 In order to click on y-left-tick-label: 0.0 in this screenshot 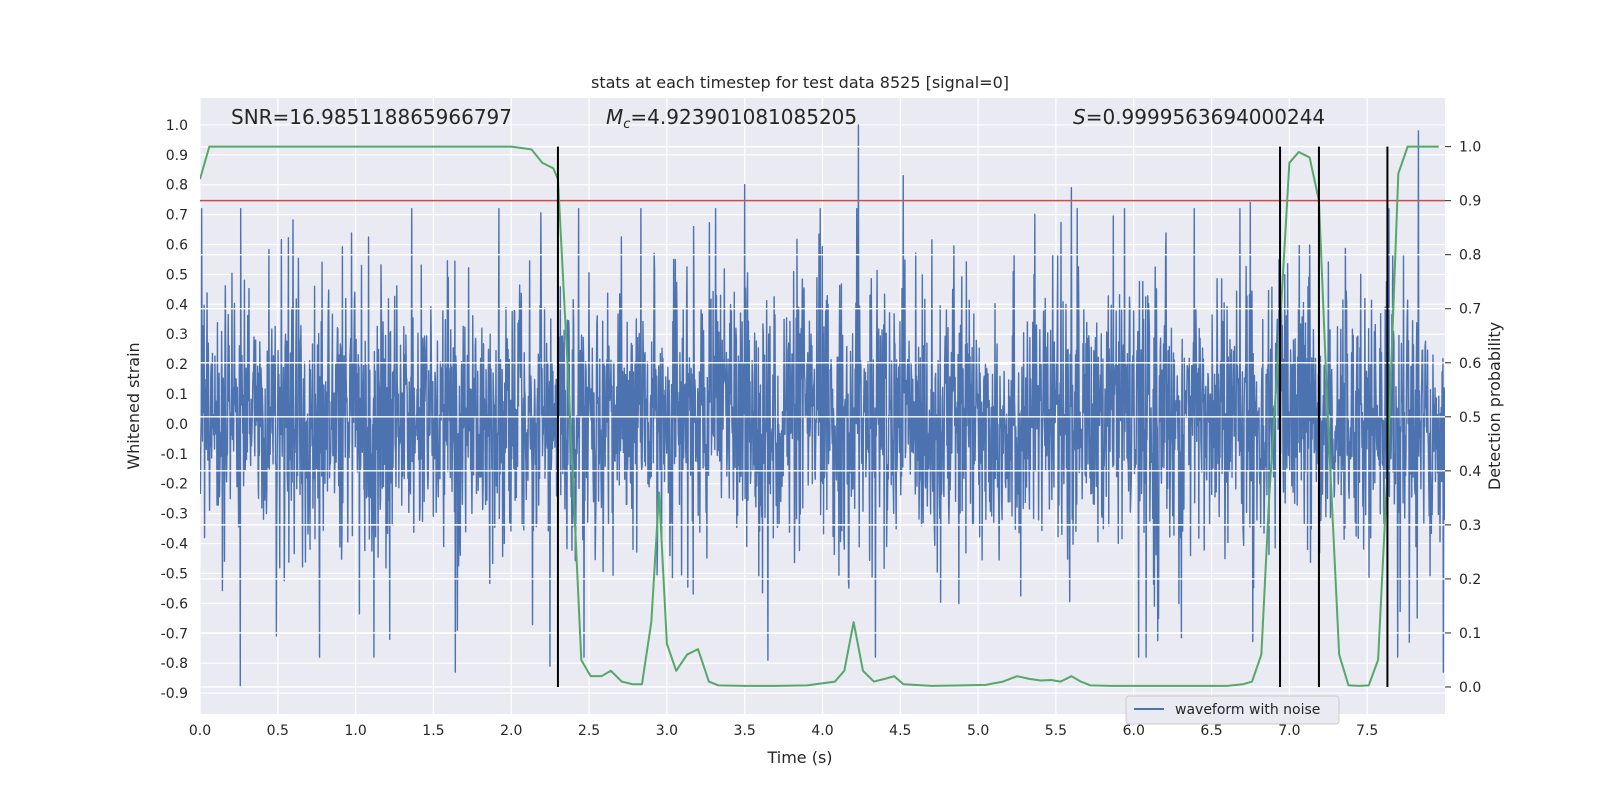, I will do `click(177, 425)`.